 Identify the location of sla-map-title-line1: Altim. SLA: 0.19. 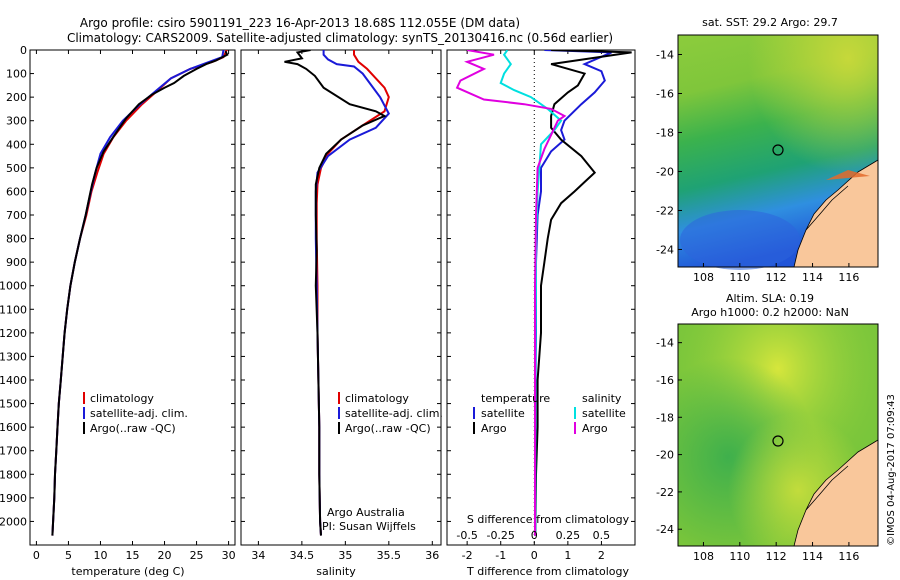
(770, 298).